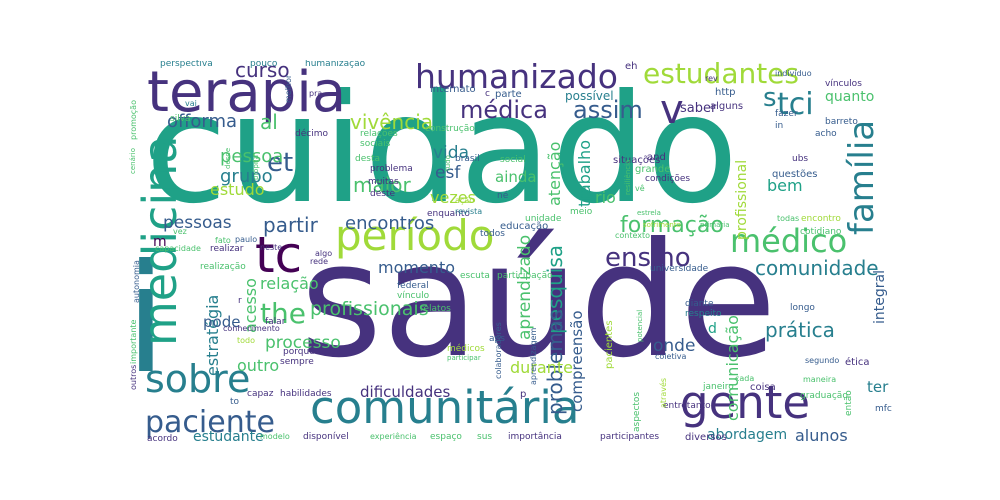 Image resolution: width=1000 pixels, height=500 pixels. I want to click on word-cloud-word: vê, so click(640, 188).